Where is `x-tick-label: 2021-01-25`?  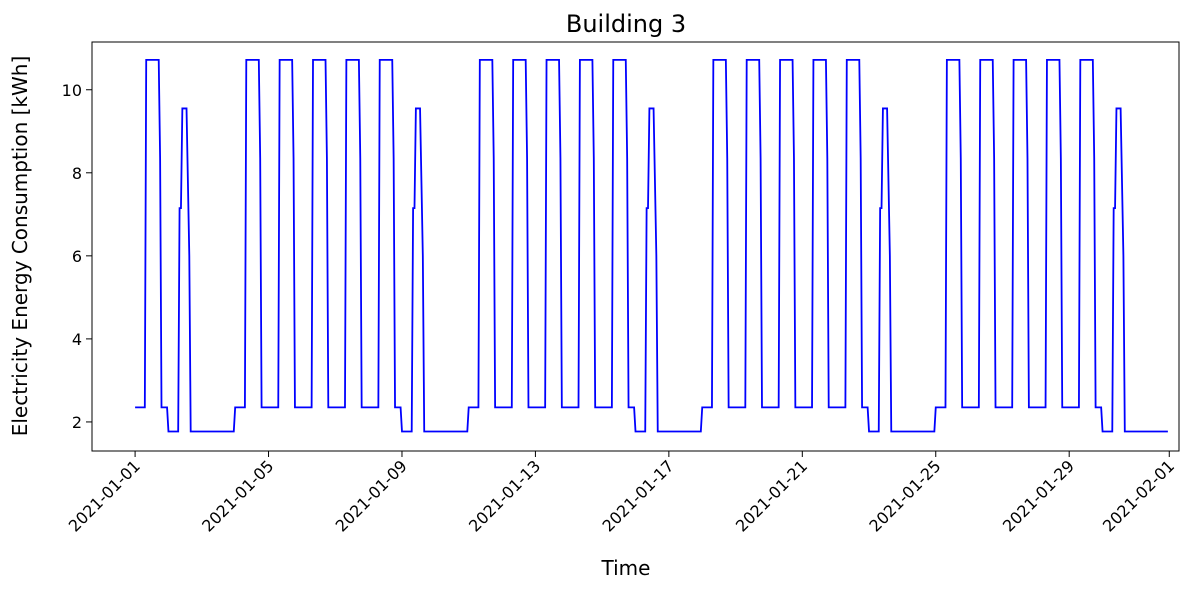 x-tick-label: 2021-01-25 is located at coordinates (904, 495).